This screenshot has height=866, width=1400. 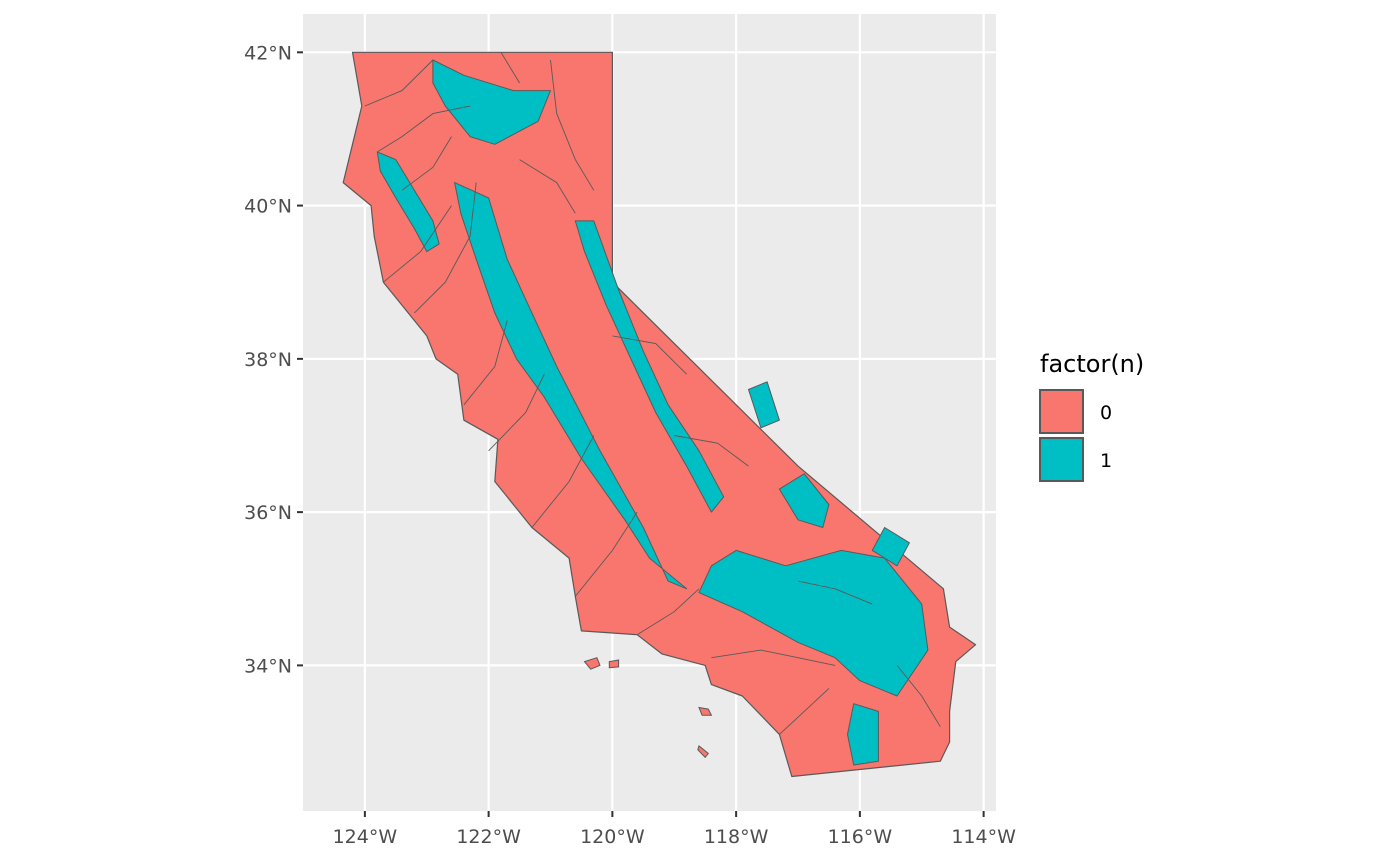 What do you see at coordinates (268, 360) in the screenshot?
I see `y-tick-label-2: 38°N` at bounding box center [268, 360].